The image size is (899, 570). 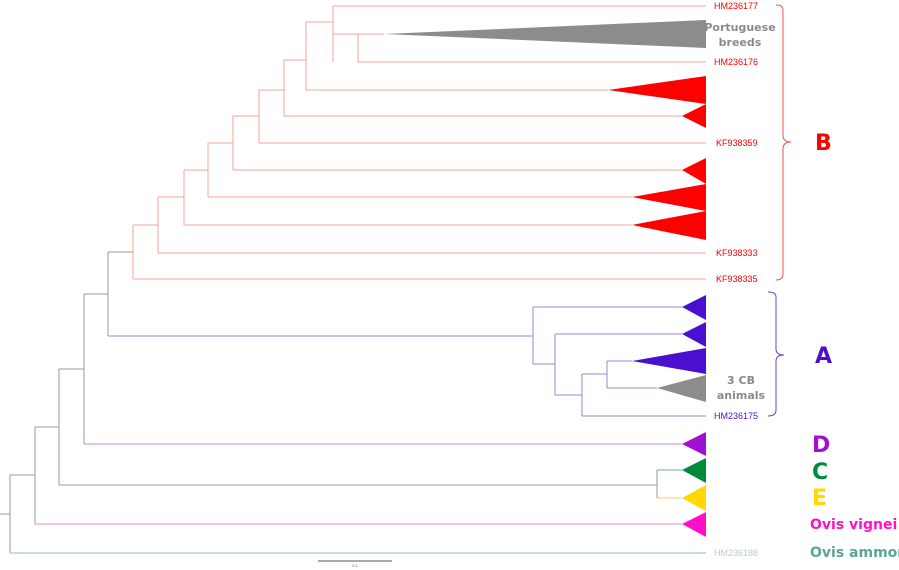 I want to click on clade-d-triangle, so click(x=694, y=444).